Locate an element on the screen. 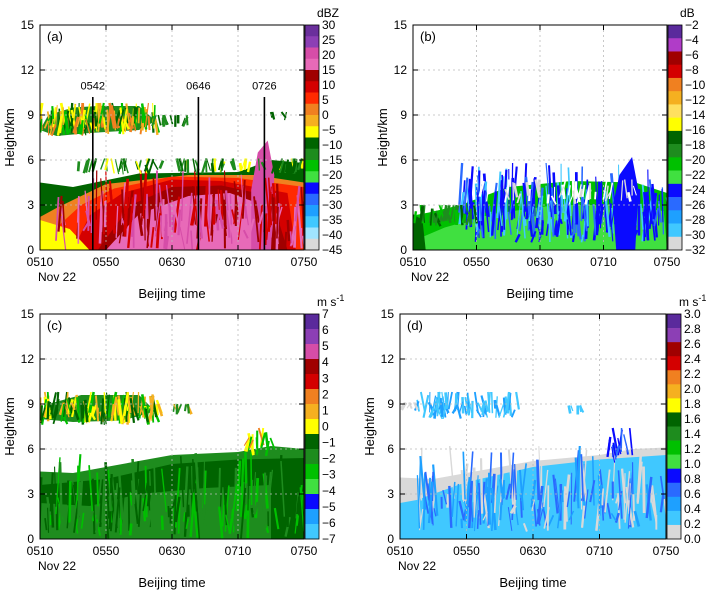  y-tick-label: 12 is located at coordinates (28, 359).